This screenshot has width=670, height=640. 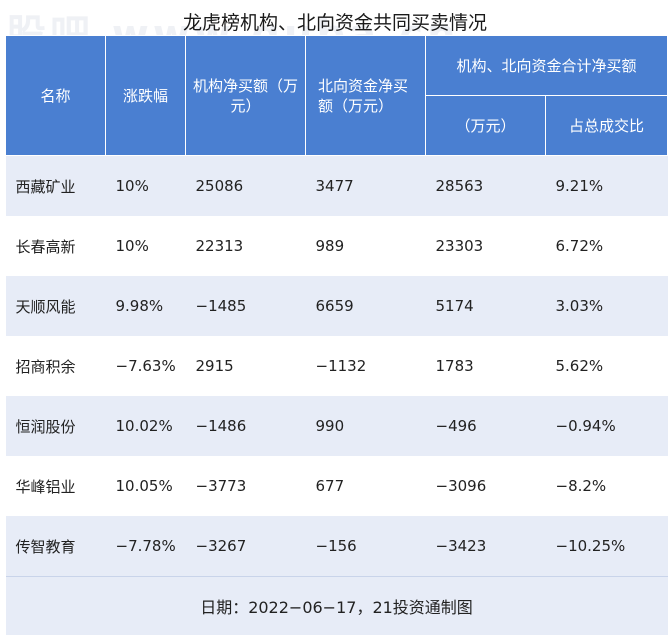 I want to click on header-name: 名称, so click(x=55, y=95).